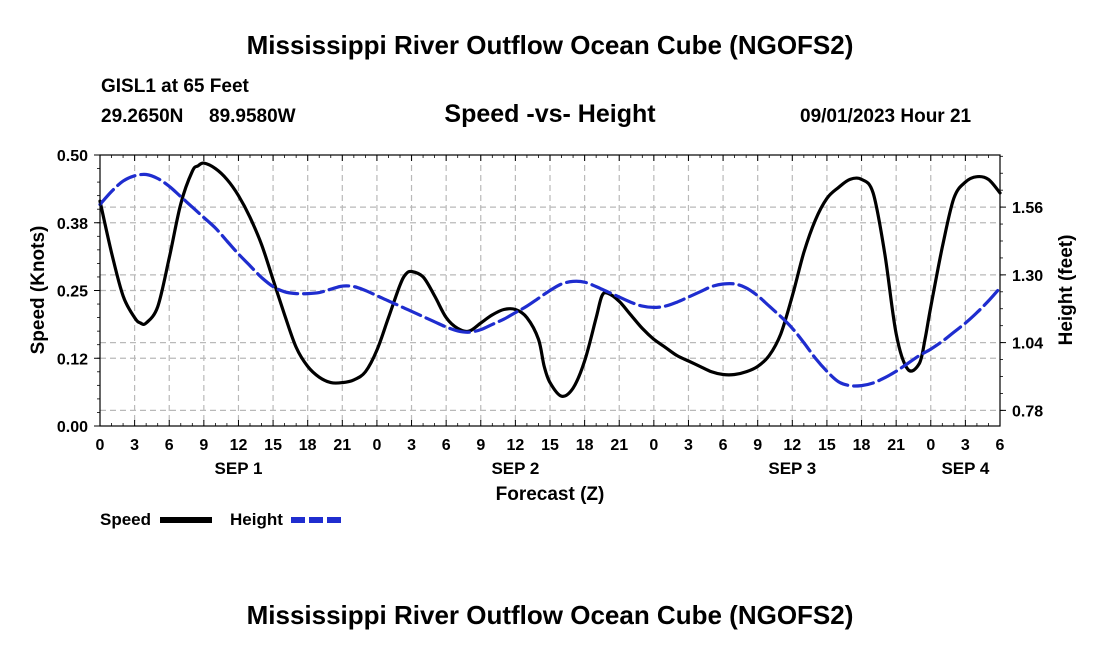  Describe the element at coordinates (252, 116) in the screenshot. I see `station-longitude: 89.9580W` at that location.